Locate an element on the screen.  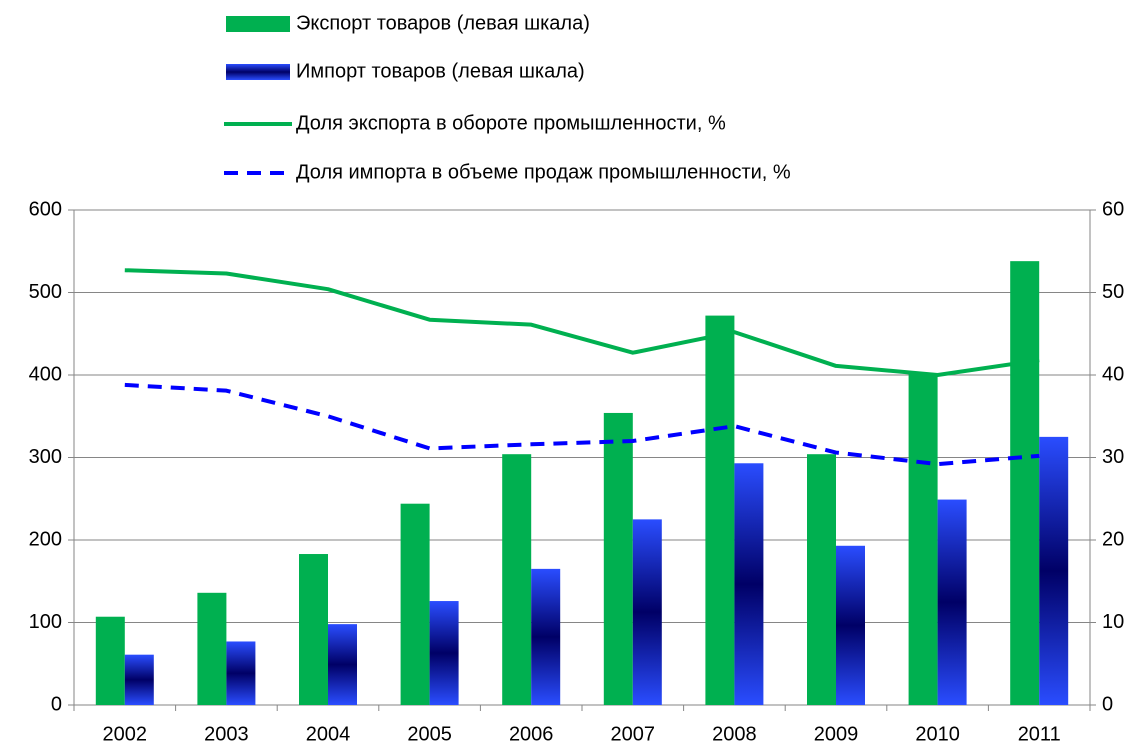
y-tick-label: 600 is located at coordinates (45, 209).